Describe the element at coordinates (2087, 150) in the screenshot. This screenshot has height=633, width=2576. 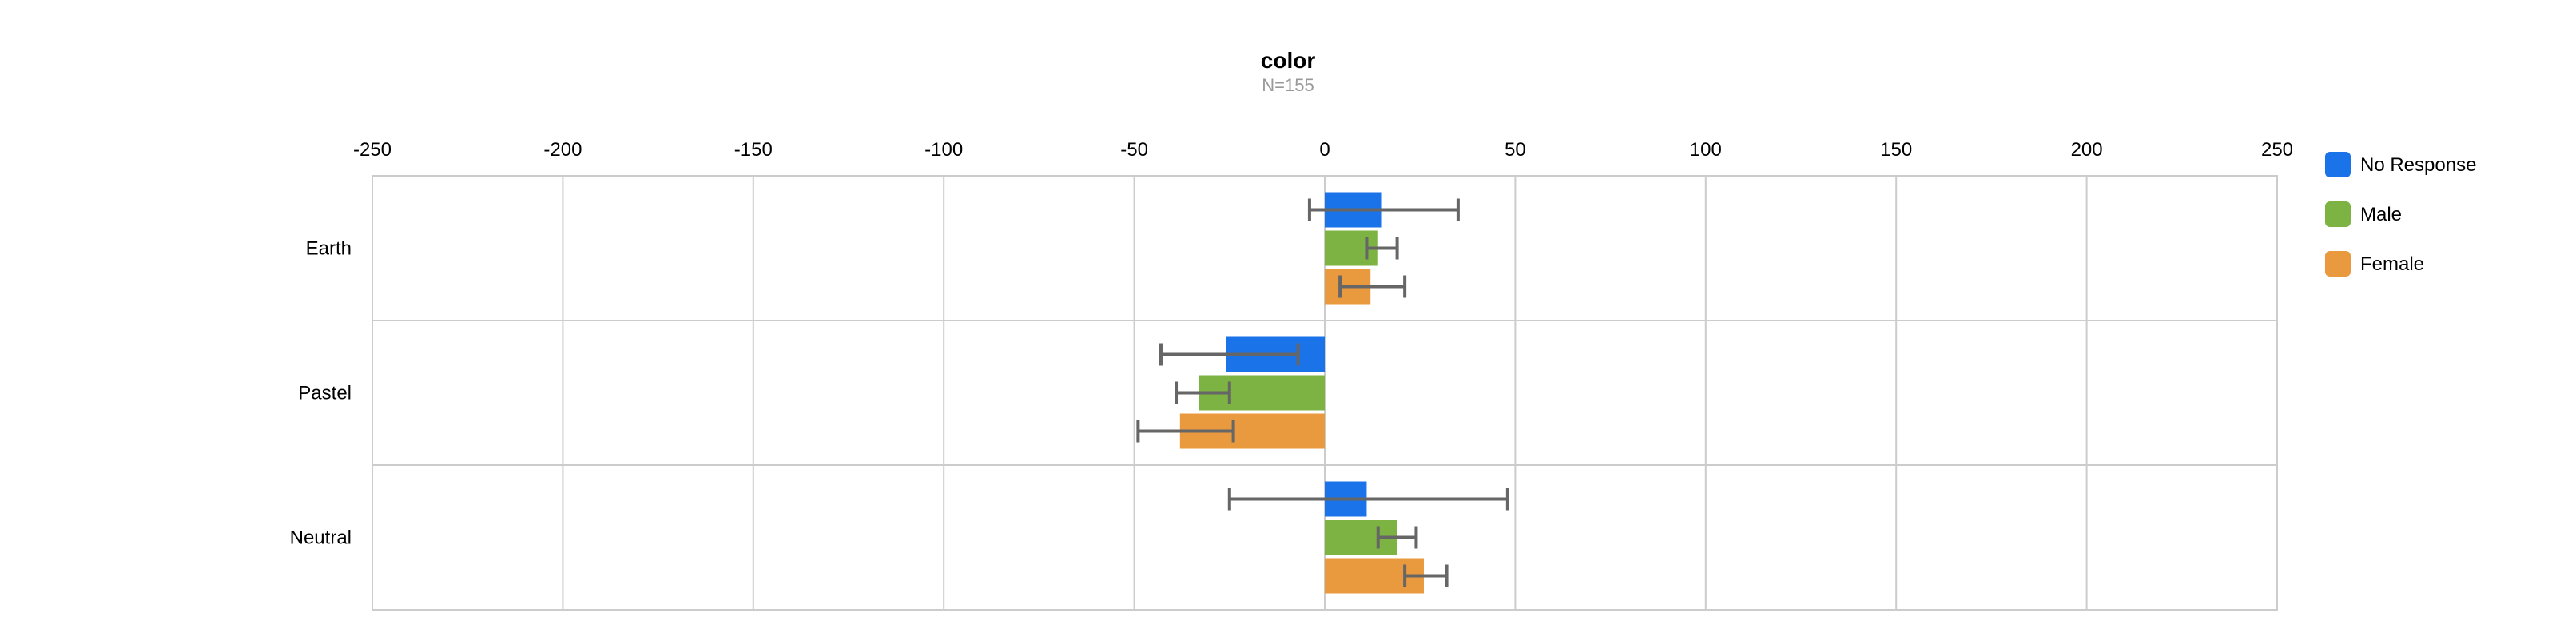
I see `x-tick-label: 200` at that location.